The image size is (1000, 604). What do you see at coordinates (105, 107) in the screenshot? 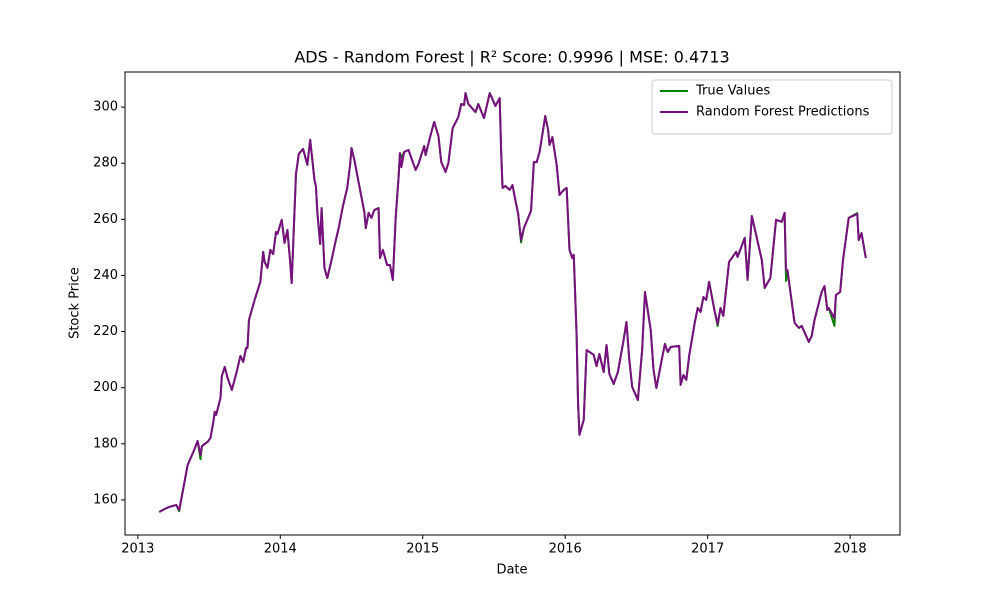
I see `y-tick-label: 300` at bounding box center [105, 107].